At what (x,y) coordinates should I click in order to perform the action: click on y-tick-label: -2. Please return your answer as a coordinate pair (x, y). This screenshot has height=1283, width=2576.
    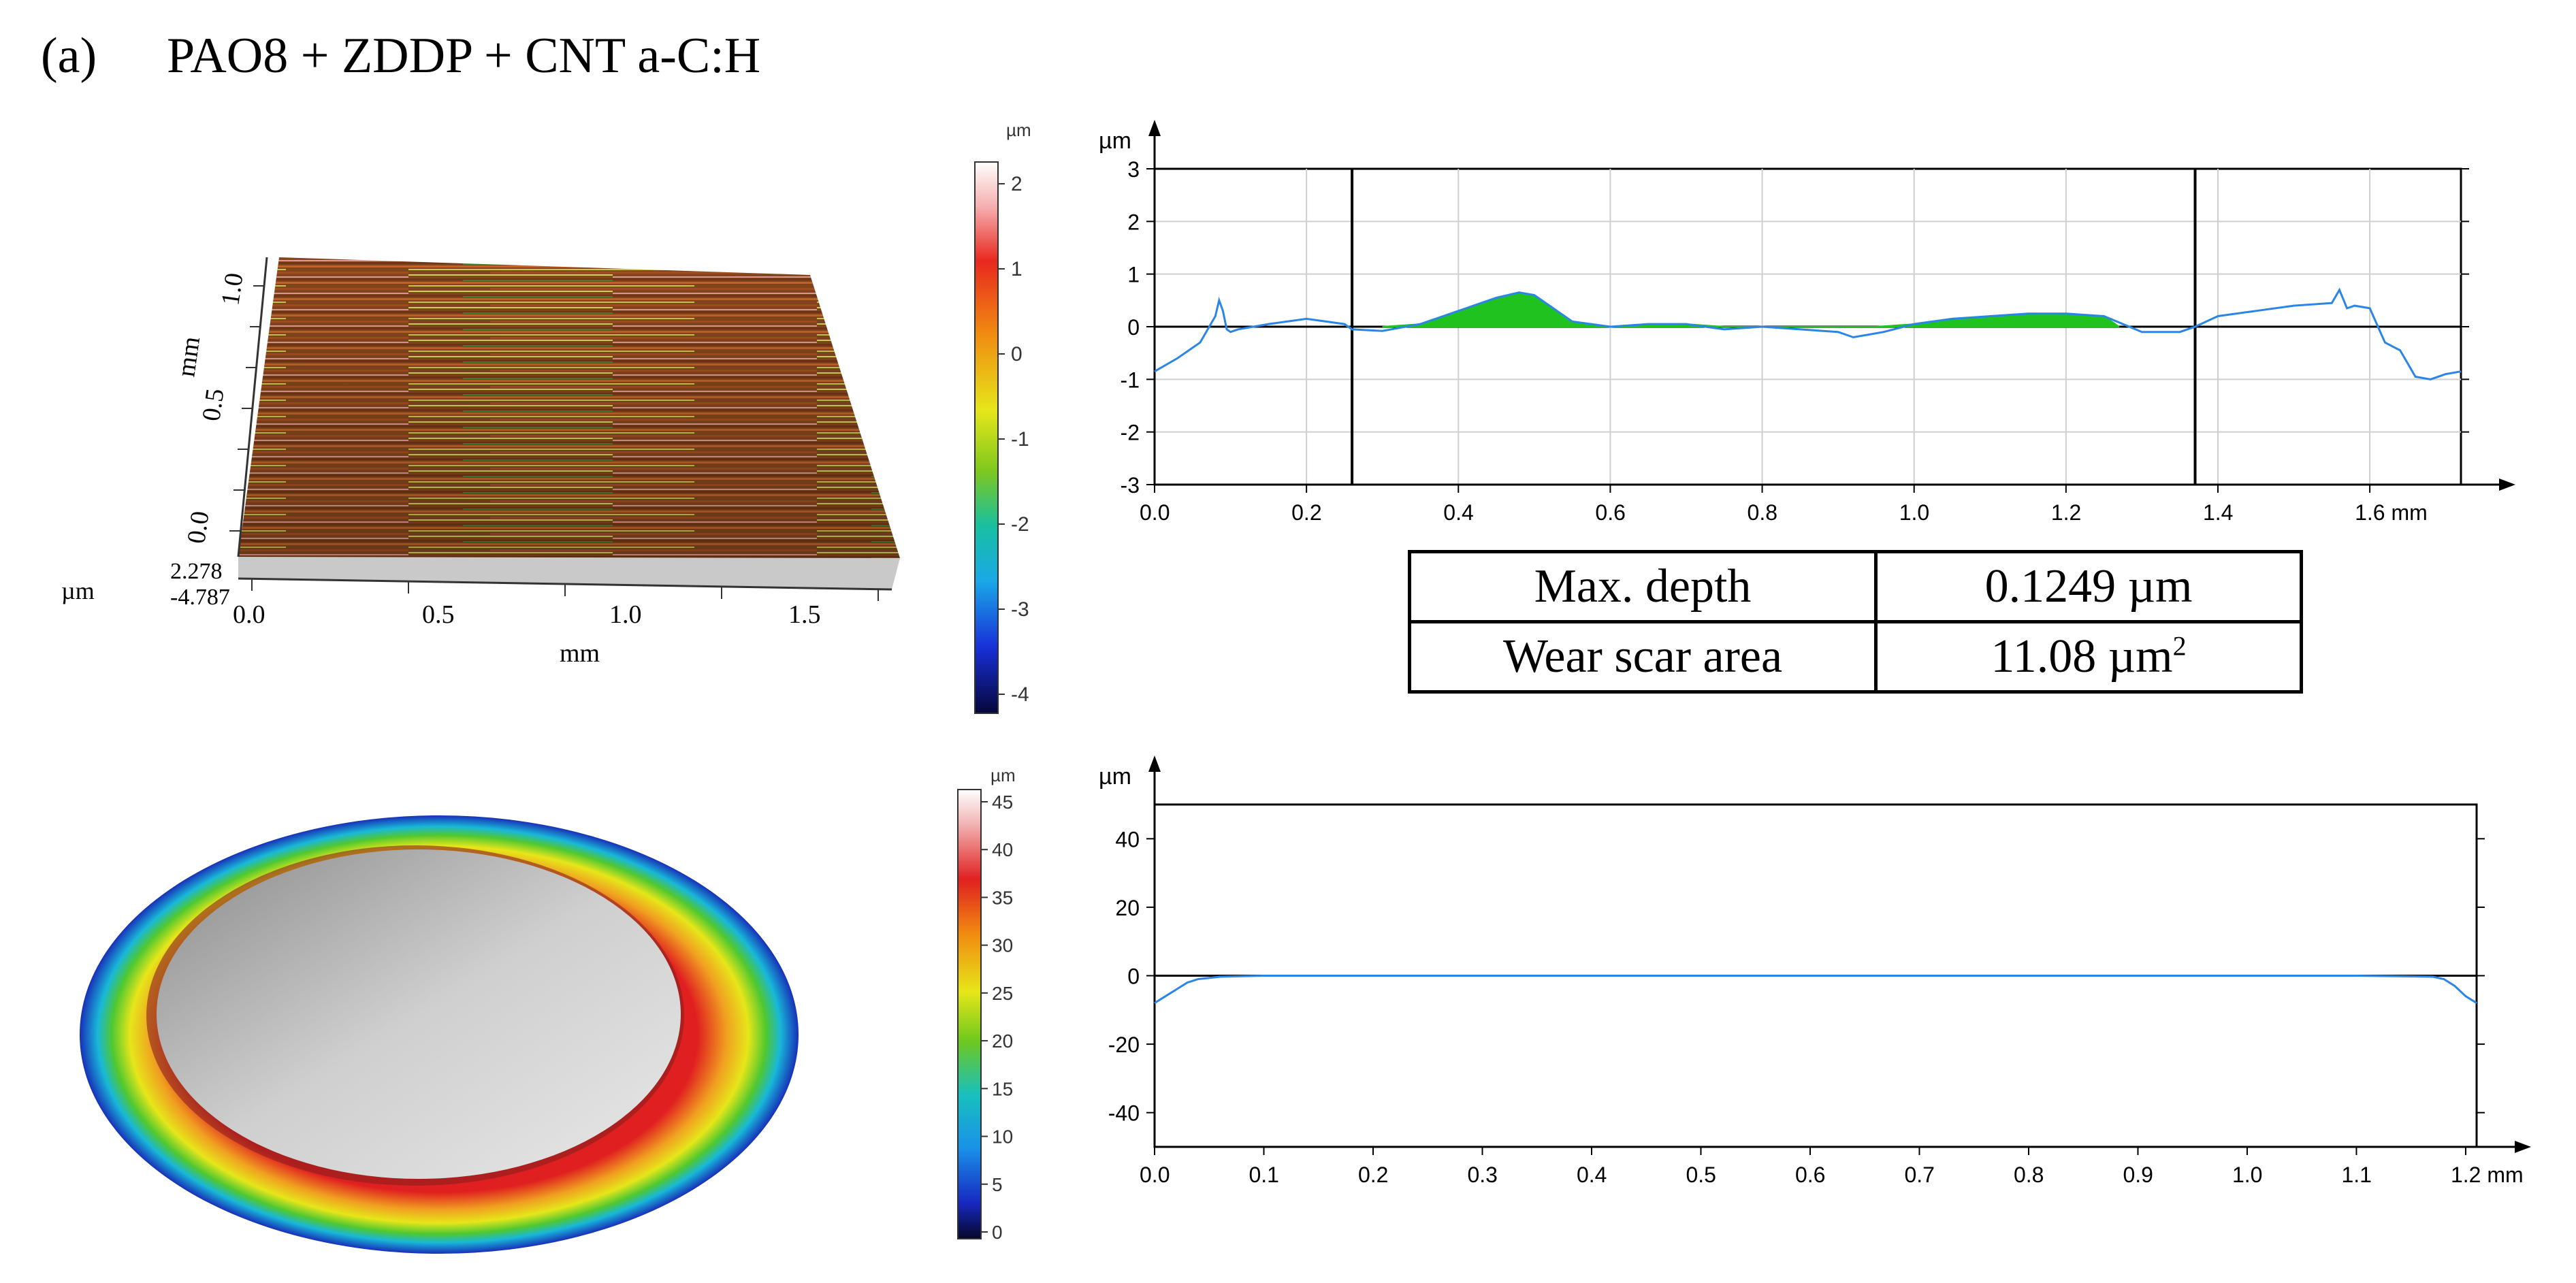
    Looking at the image, I should click on (1131, 433).